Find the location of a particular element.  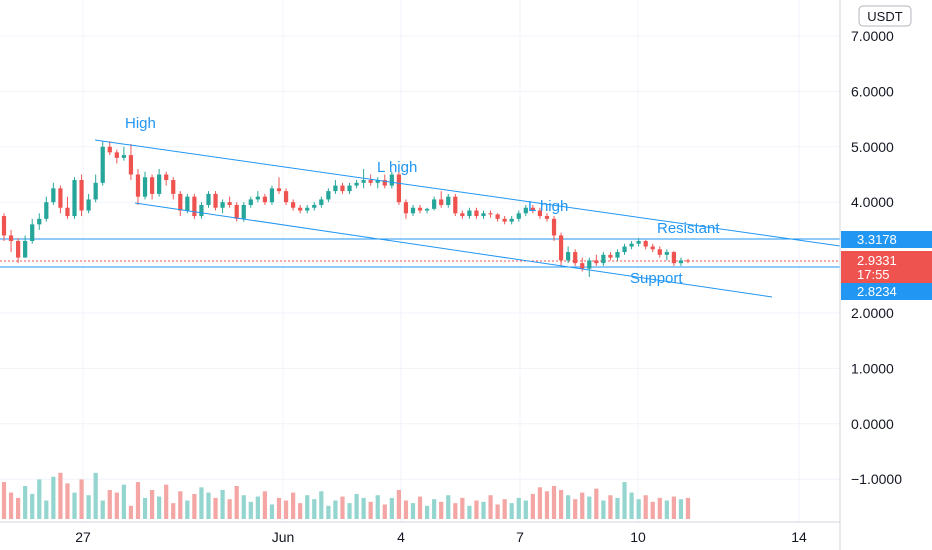

annotation-l-high-1: L high is located at coordinates (397, 167).